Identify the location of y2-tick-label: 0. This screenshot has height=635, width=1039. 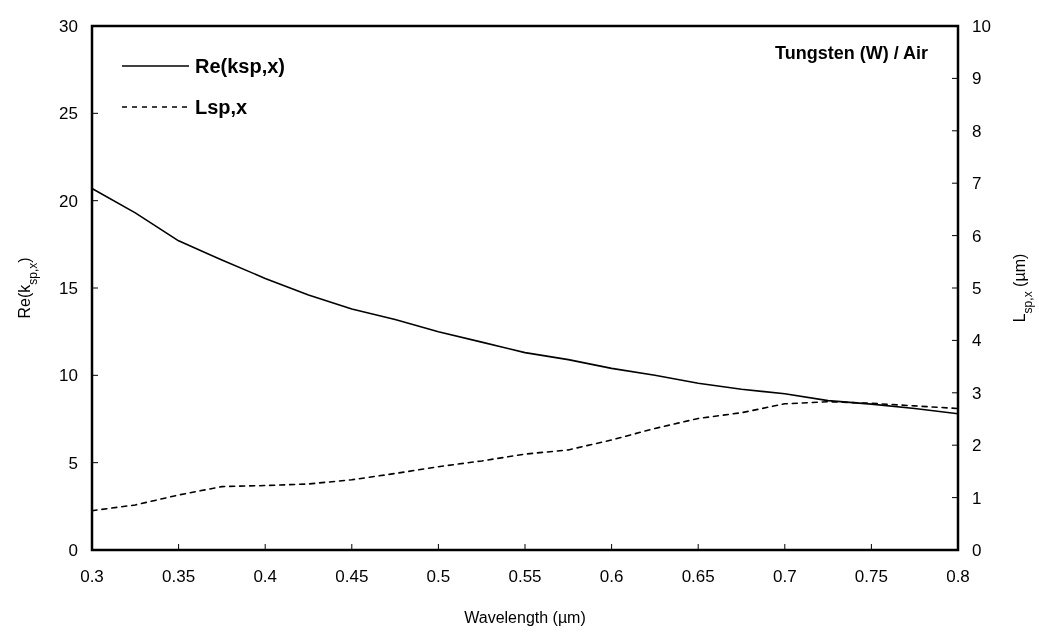
(977, 550).